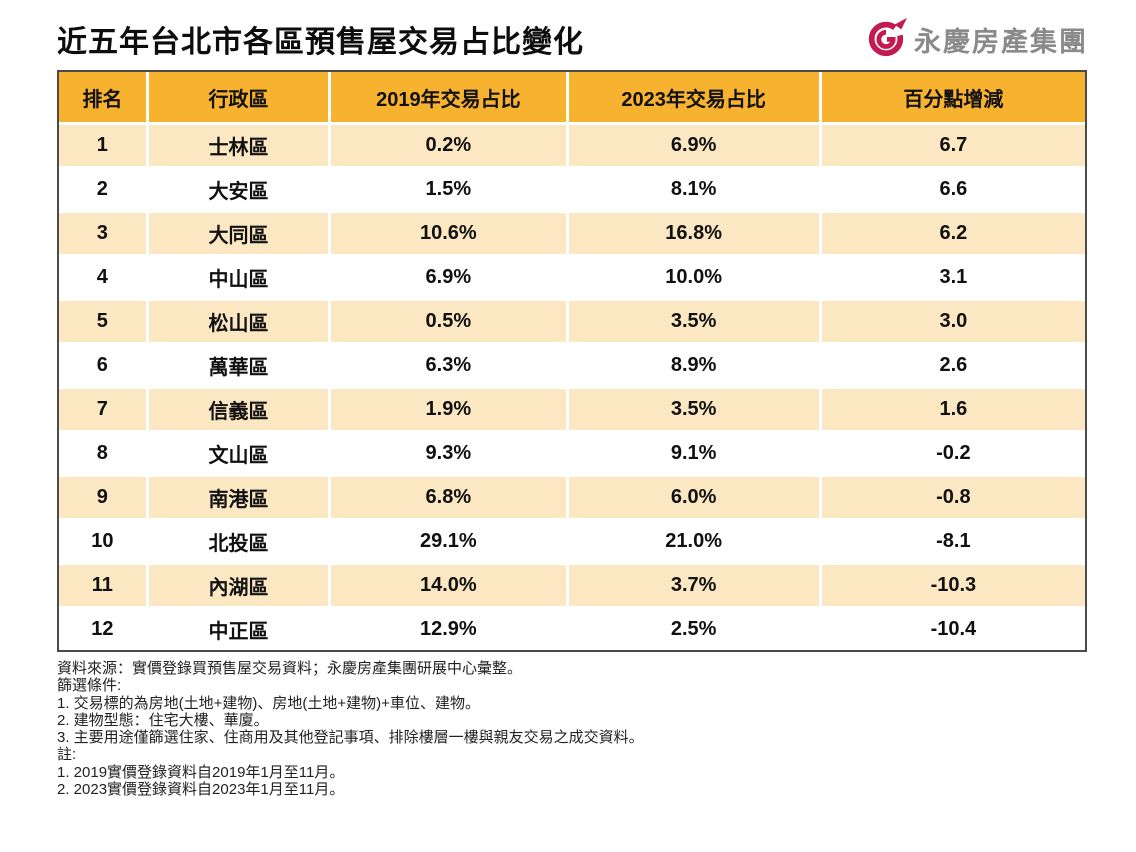  Describe the element at coordinates (240, 233) in the screenshot. I see `district-cell: 大同區` at that location.